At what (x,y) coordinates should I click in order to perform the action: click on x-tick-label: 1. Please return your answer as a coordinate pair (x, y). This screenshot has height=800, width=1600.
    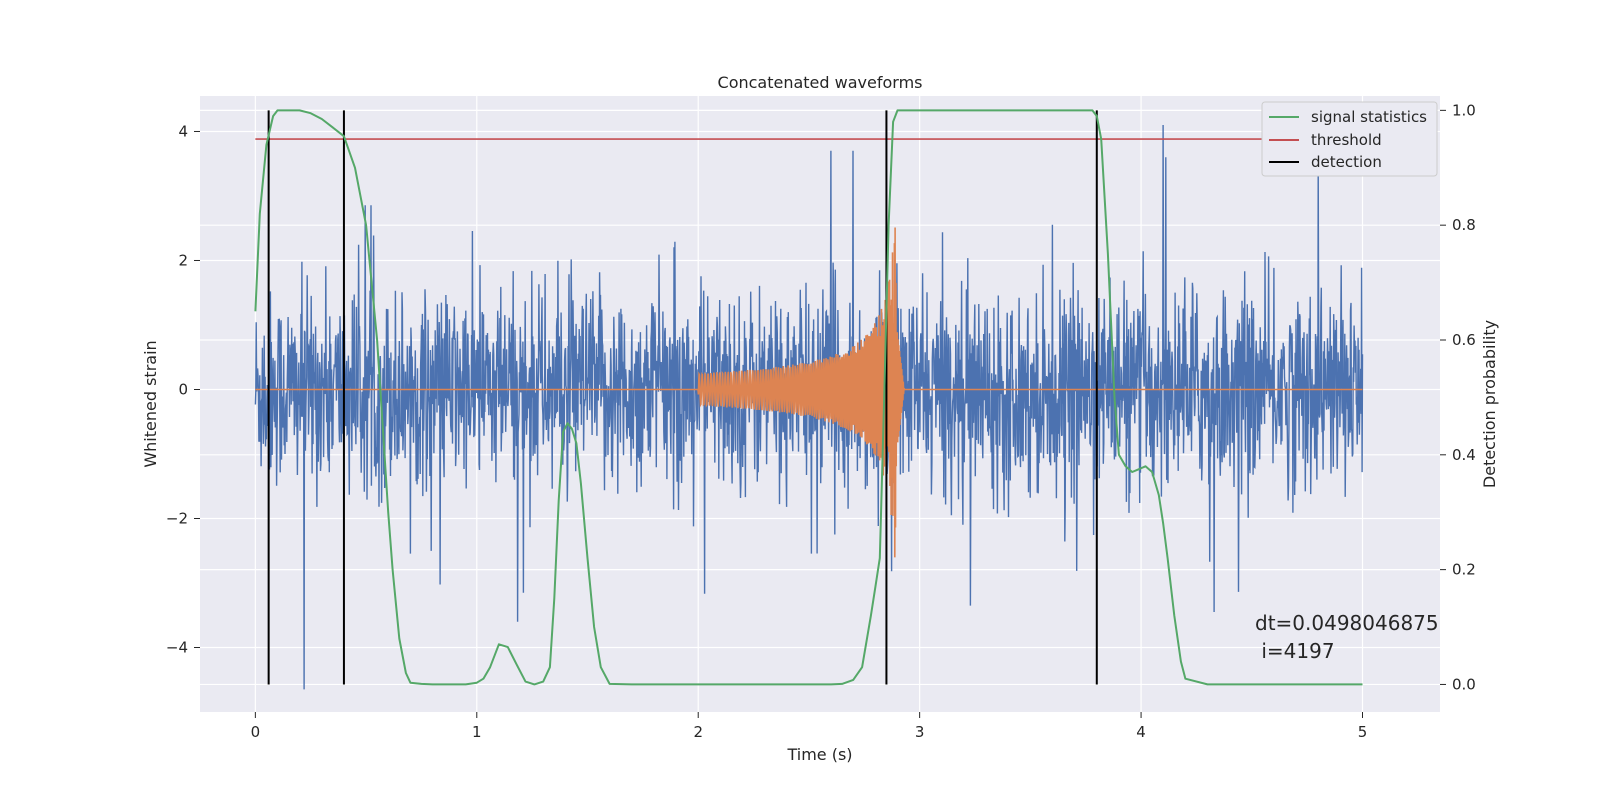
    Looking at the image, I should click on (477, 732).